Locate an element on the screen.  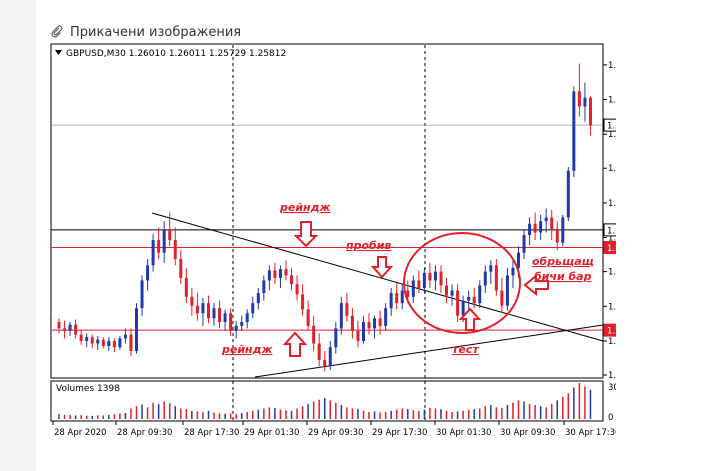
x-tick-label: 30 Apr 17:30 is located at coordinates (590, 433).